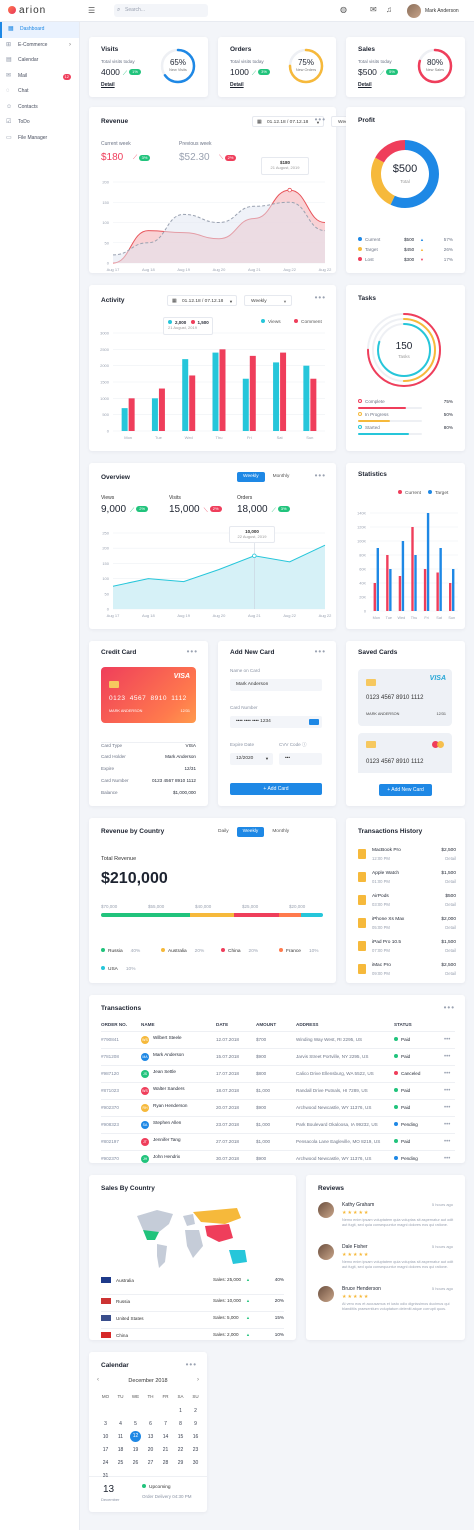 This screenshot has height=1530, width=474. I want to click on calendar-day: 25, so click(120, 1463).